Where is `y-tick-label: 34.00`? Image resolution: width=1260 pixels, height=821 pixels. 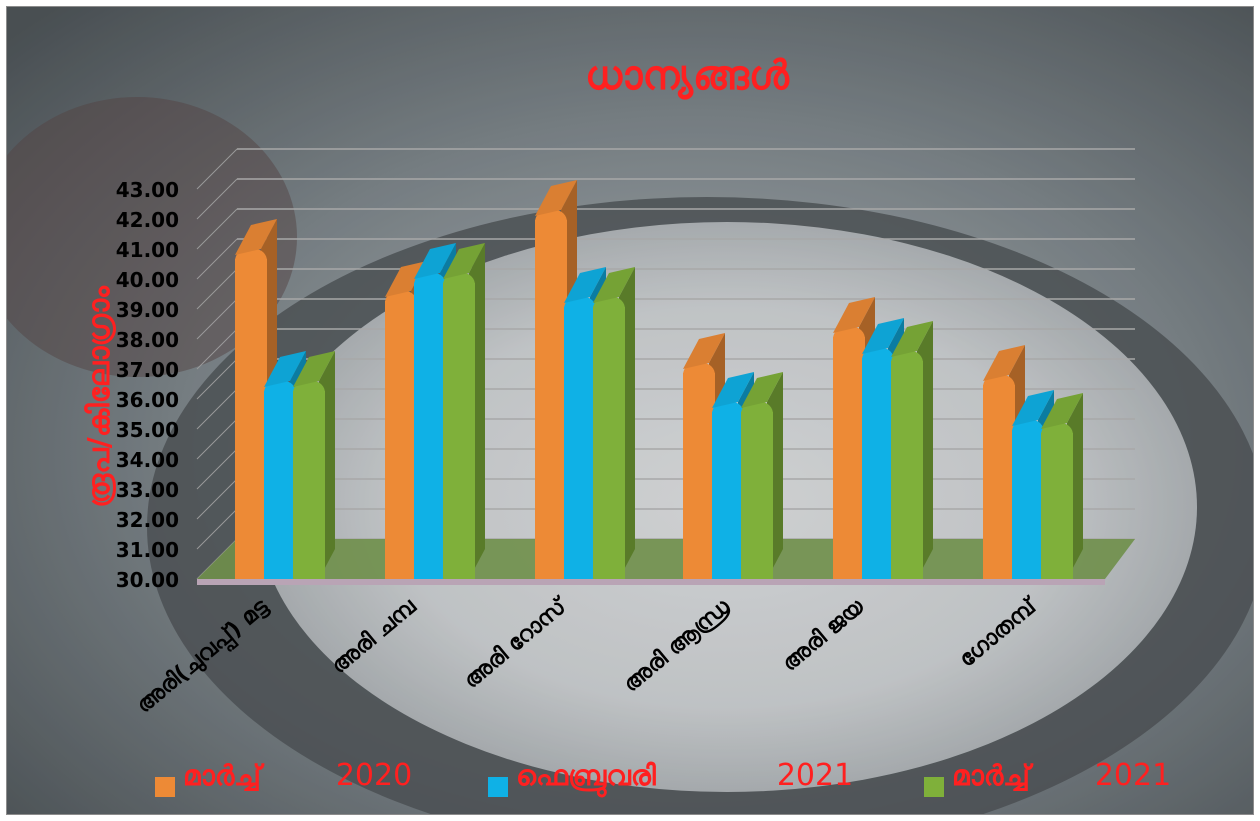 y-tick-label: 34.00 is located at coordinates (147, 460).